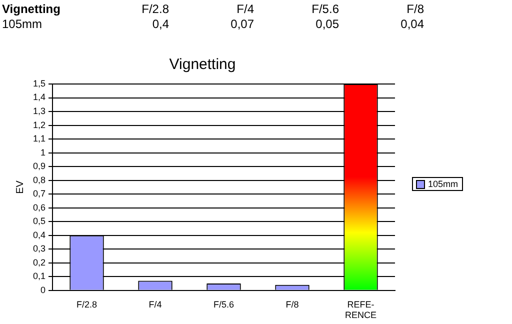 The height and width of the screenshot is (324, 512). Describe the element at coordinates (325, 9) in the screenshot. I see `category-label: F/5.6` at that location.